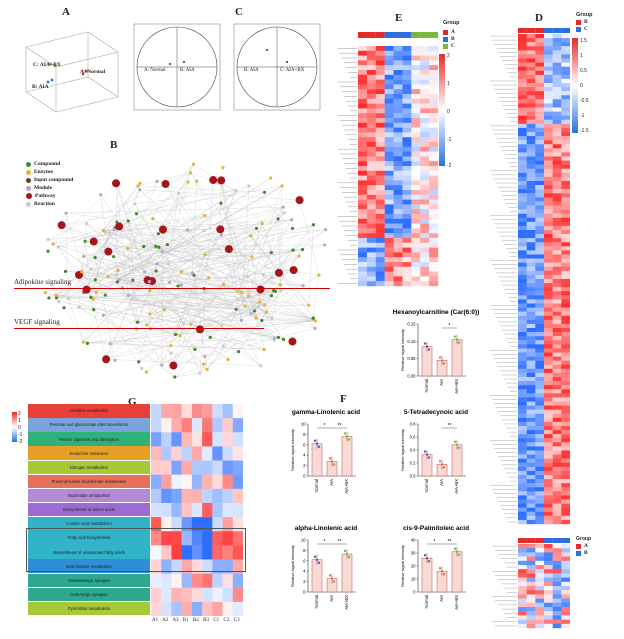 The height and width of the screenshot is (639, 624). I want to click on pathway-category-label: GABAergic synapse, so click(89, 594).